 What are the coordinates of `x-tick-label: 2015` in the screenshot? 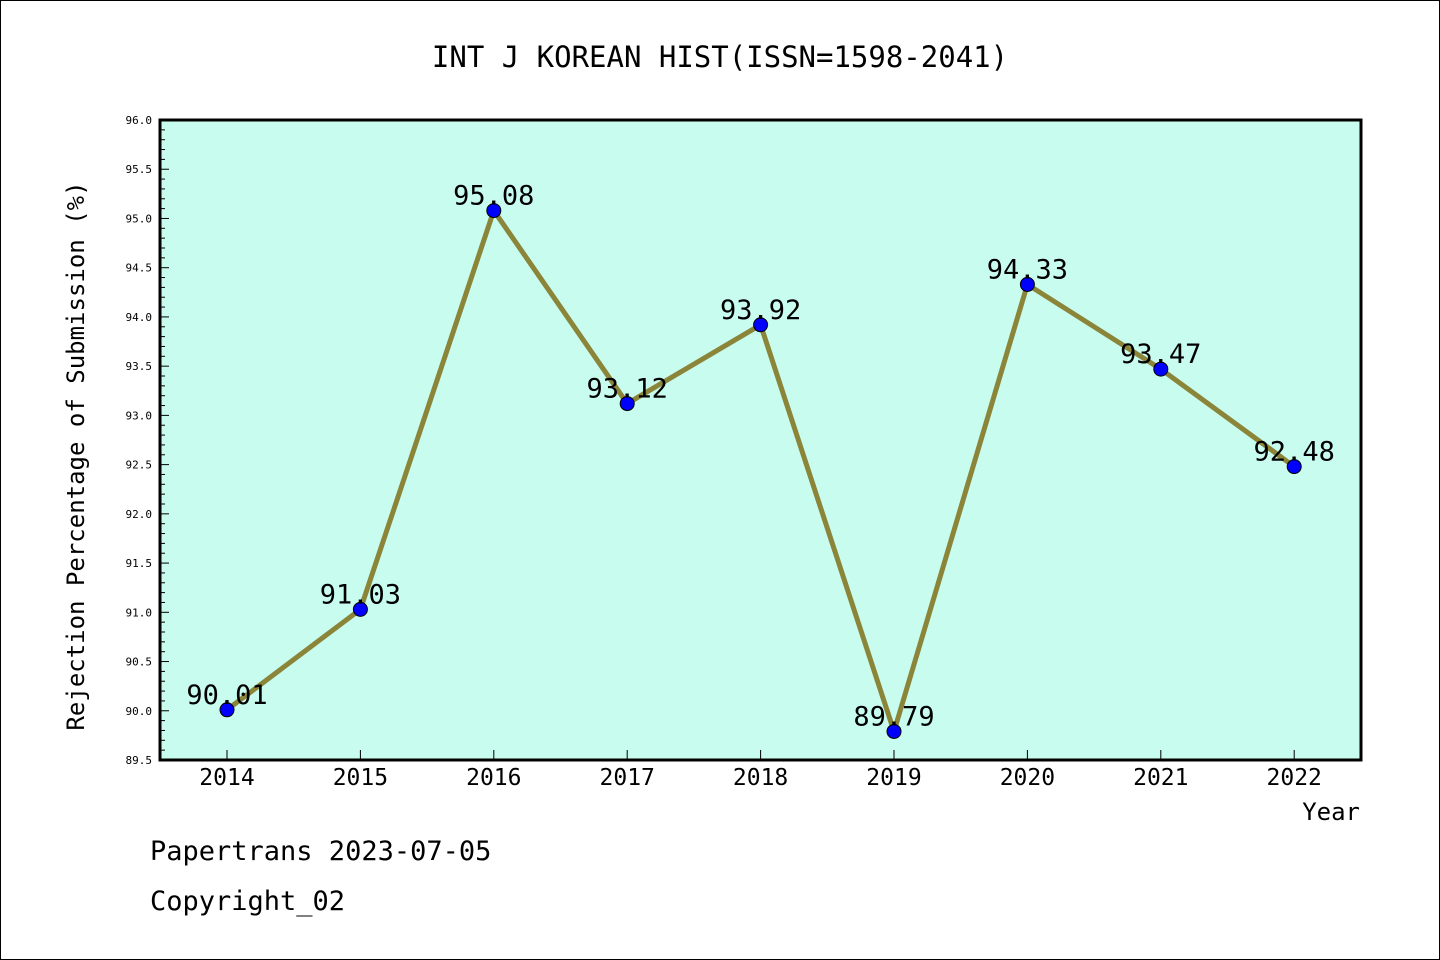 It's located at (360, 778).